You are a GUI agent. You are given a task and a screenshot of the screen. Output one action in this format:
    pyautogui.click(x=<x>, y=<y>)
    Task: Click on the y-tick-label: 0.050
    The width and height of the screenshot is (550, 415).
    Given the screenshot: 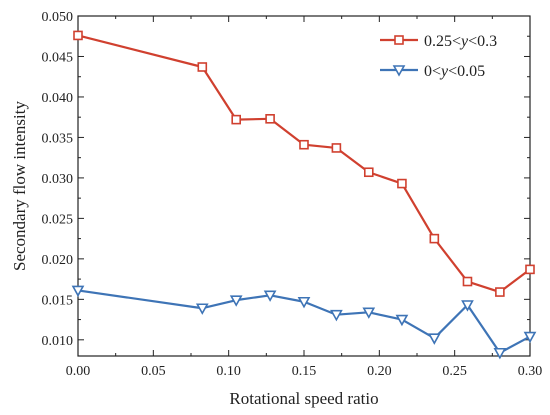 What is the action you would take?
    pyautogui.click(x=58, y=17)
    